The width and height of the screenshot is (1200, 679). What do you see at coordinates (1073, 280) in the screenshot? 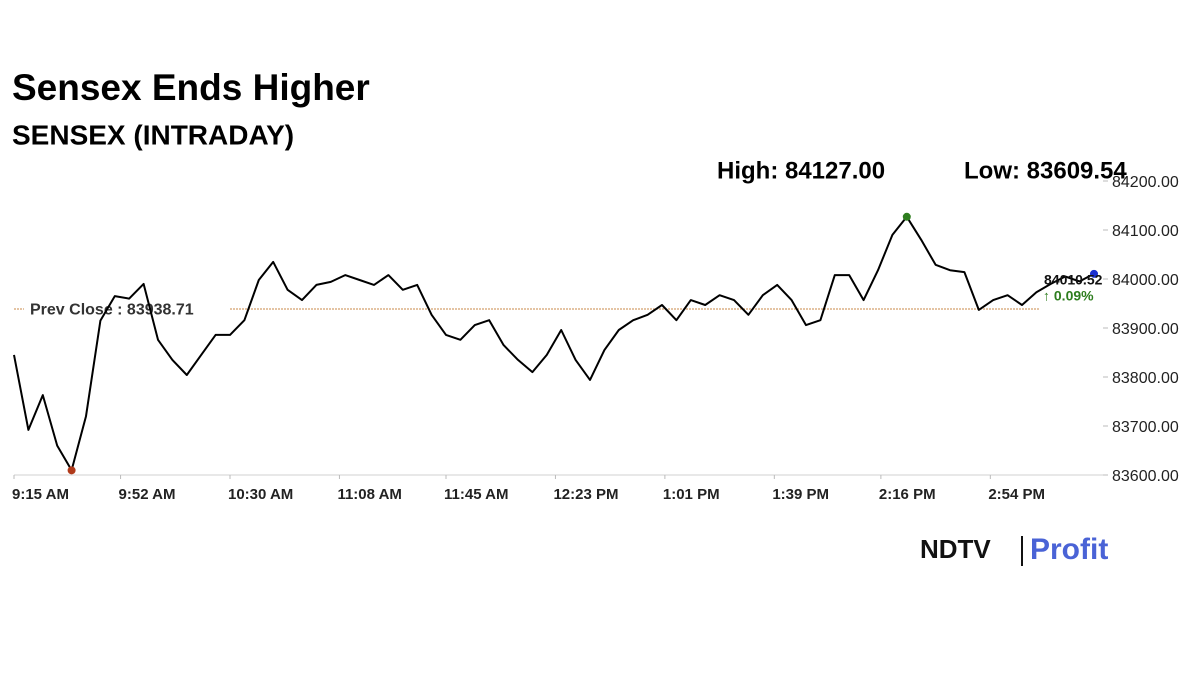
I see `last-value-label: 84010.52` at bounding box center [1073, 280].